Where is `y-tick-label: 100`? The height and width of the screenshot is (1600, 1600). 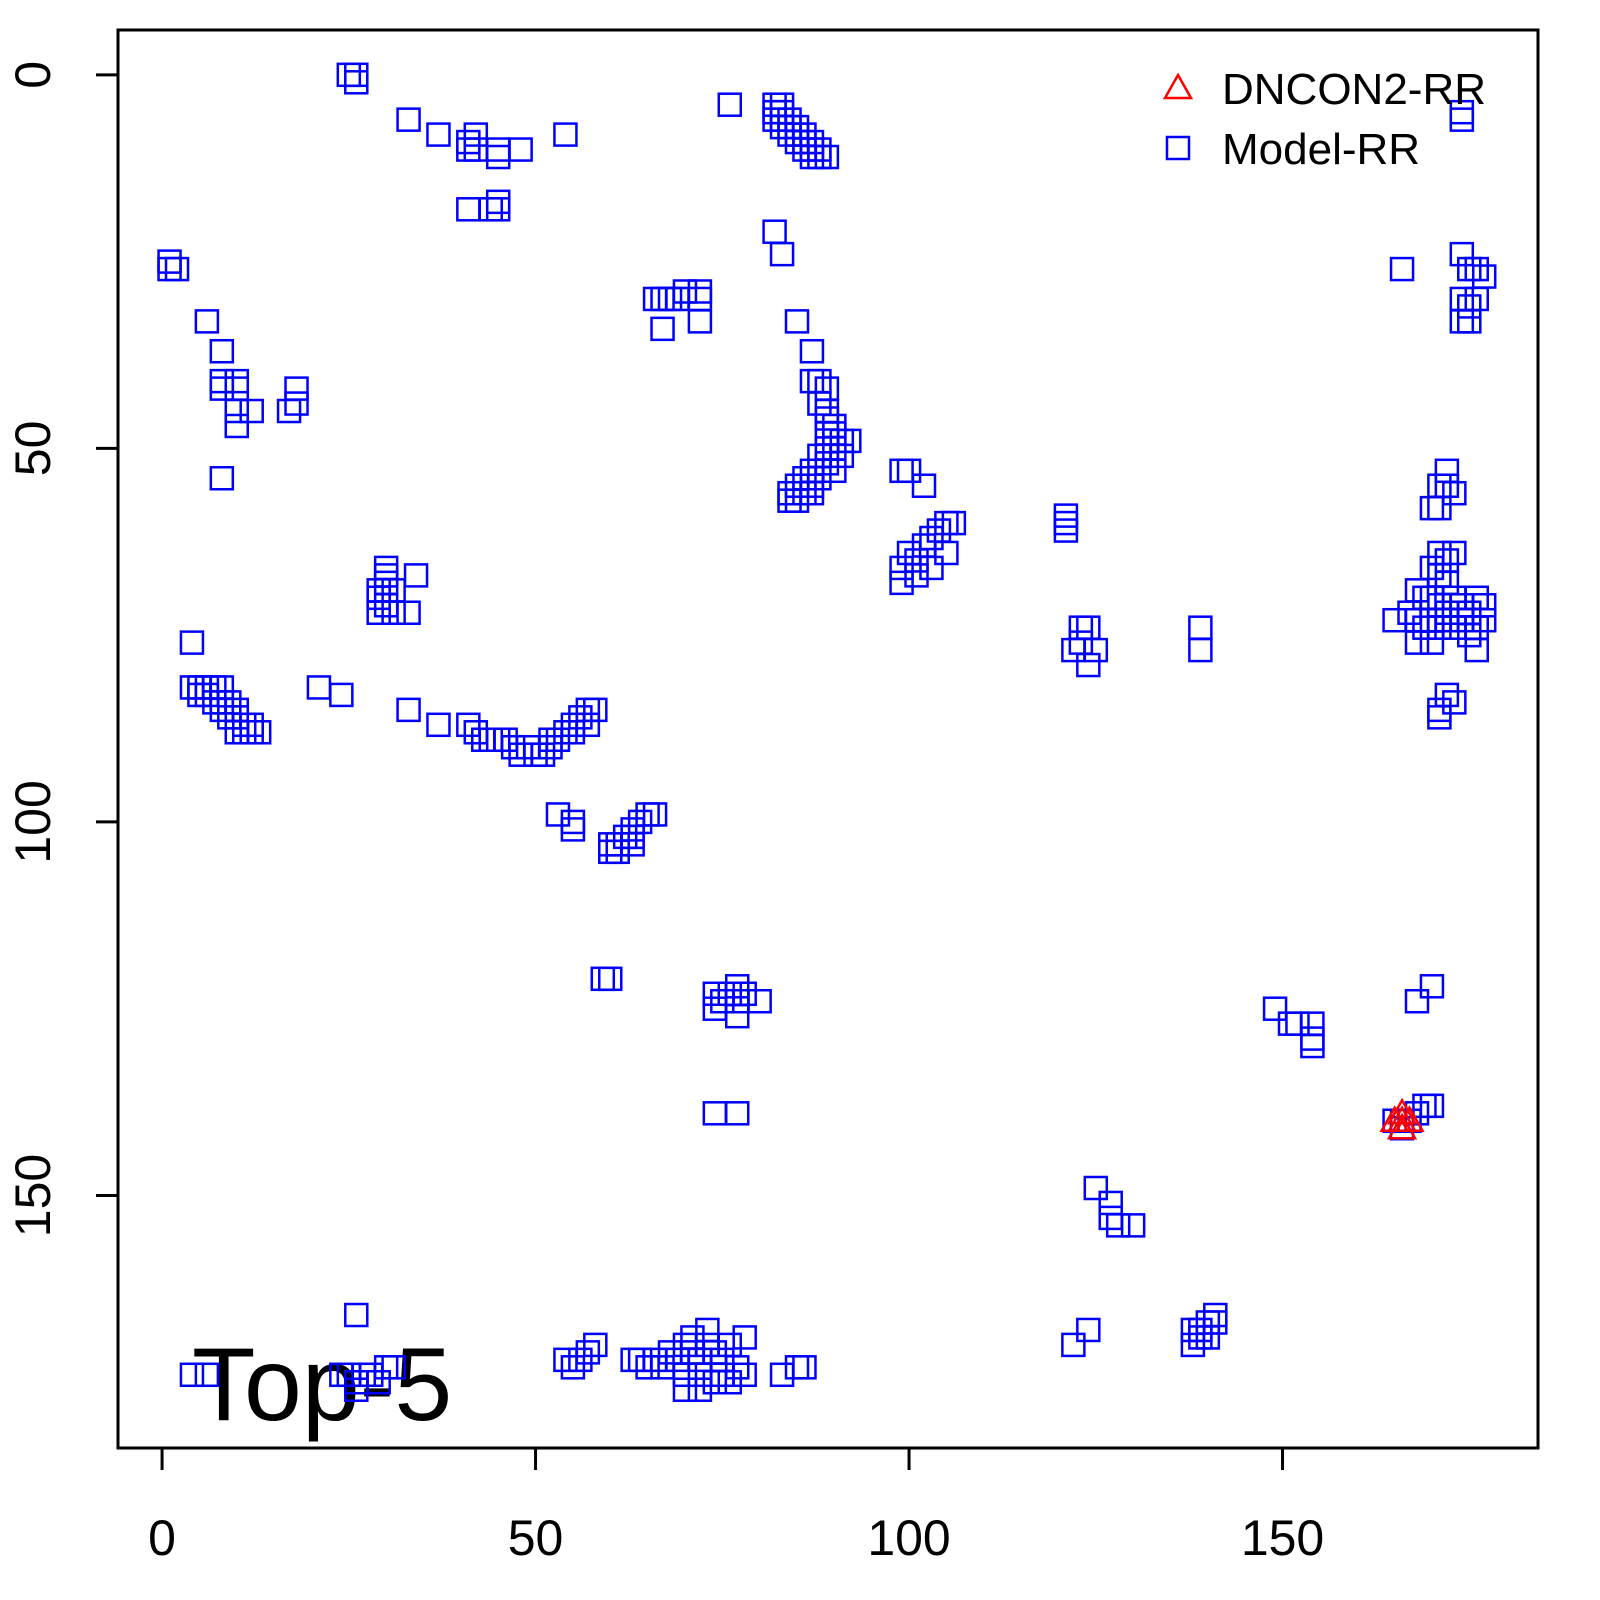 y-tick-label: 100 is located at coordinates (33, 821).